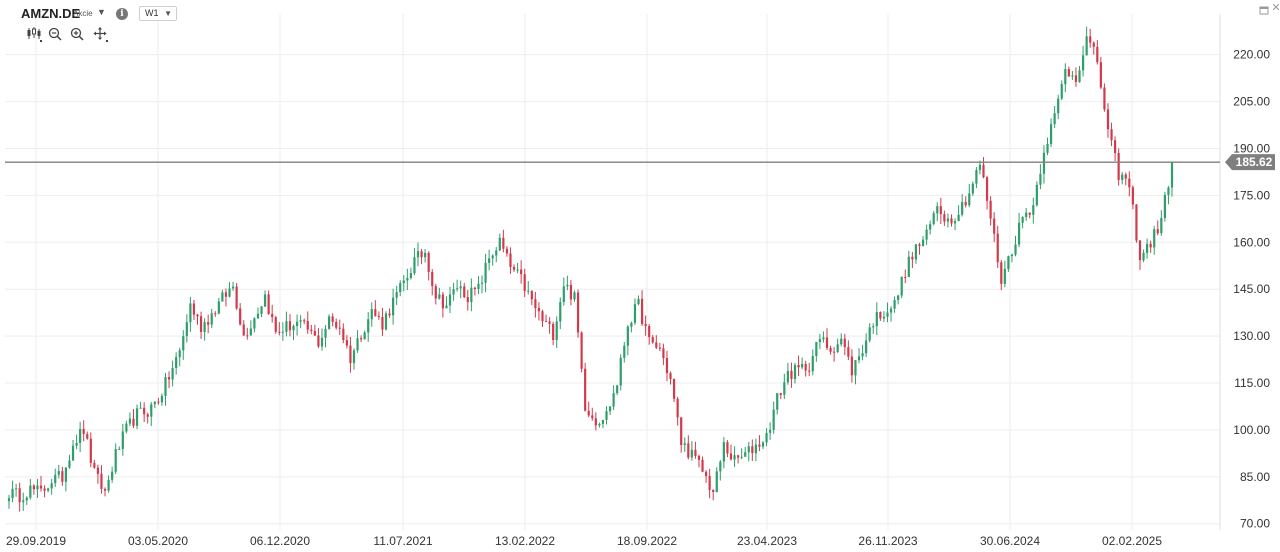 This screenshot has height=552, width=1280. Describe the element at coordinates (525, 541) in the screenshot. I see `x-tick-label: 13.02.2022` at that location.